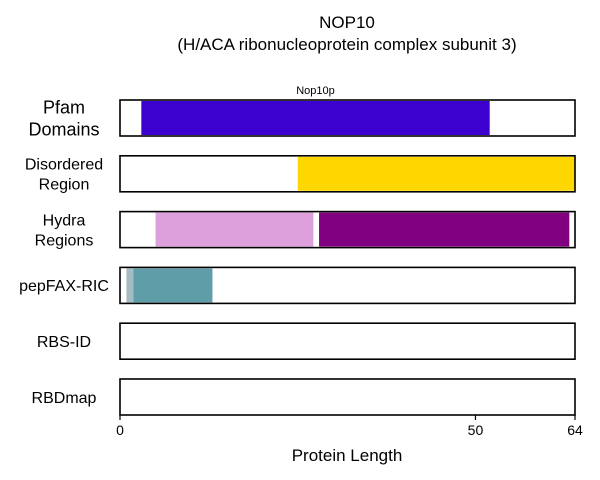  What do you see at coordinates (347, 455) in the screenshot?
I see `x-axis-label: Protein Length` at bounding box center [347, 455].